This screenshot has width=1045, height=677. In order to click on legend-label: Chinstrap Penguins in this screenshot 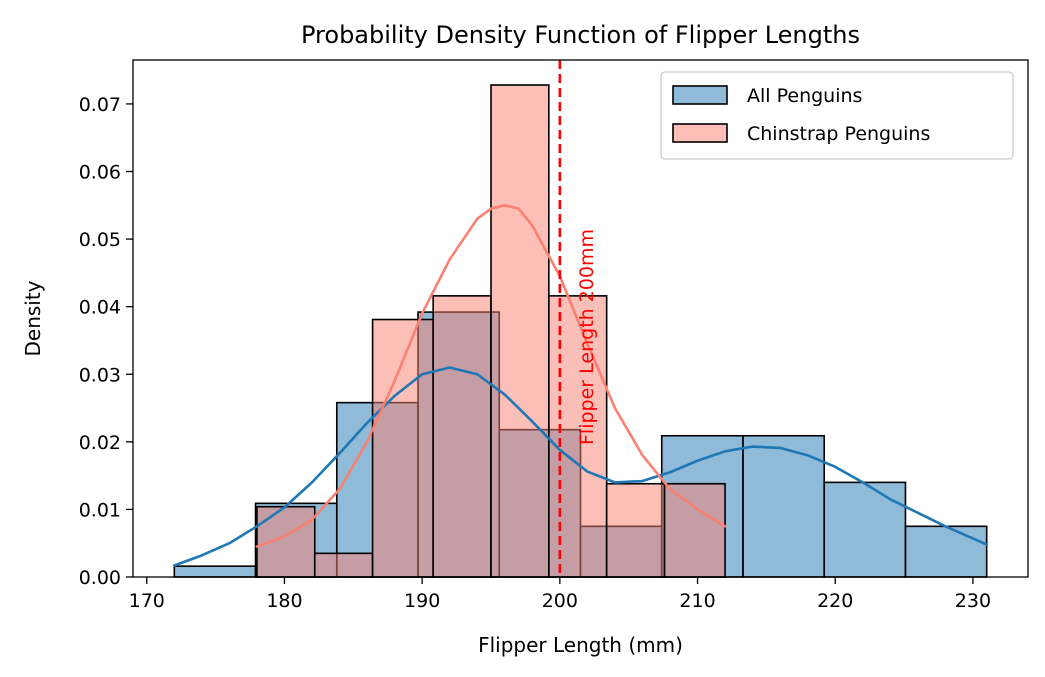, I will do `click(838, 134)`.